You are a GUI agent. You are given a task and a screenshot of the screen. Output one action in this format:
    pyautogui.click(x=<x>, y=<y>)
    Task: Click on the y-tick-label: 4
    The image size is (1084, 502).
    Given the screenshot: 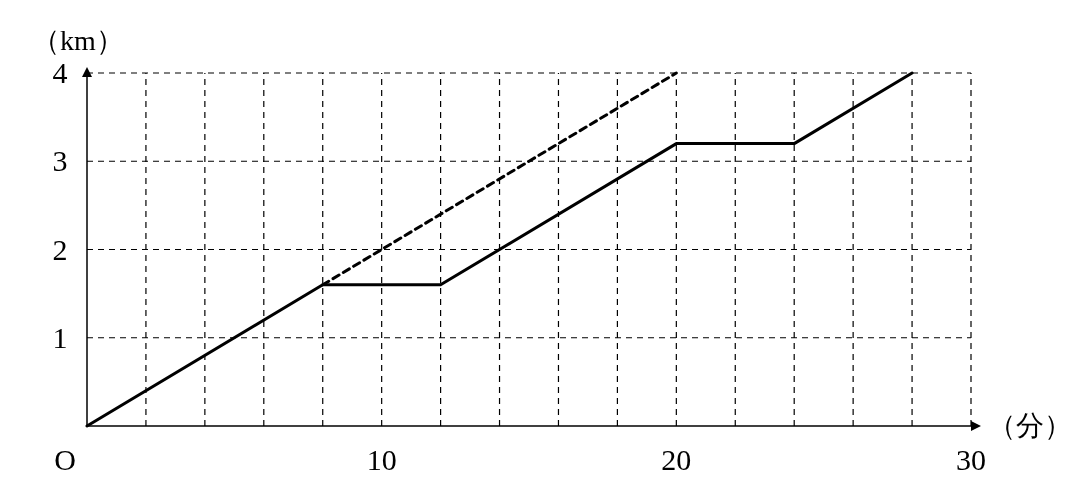 What is the action you would take?
    pyautogui.click(x=60, y=72)
    